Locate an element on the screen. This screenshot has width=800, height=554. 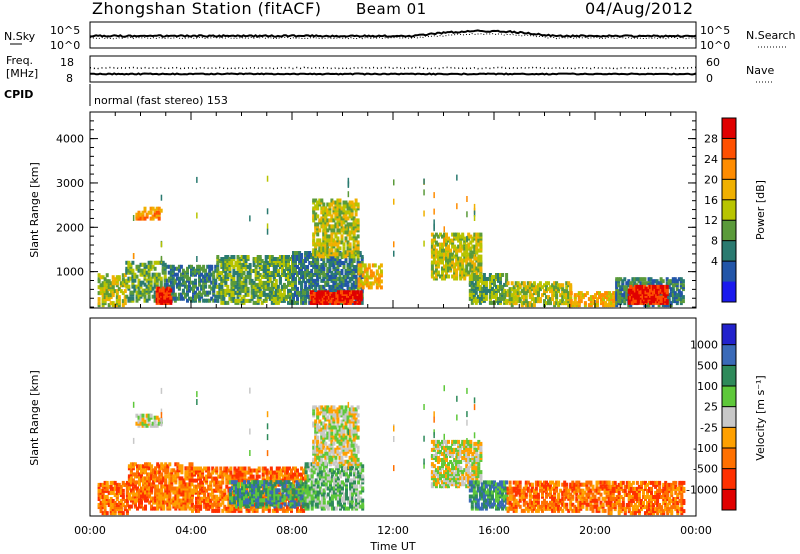
cpid-label: CPID is located at coordinates (18, 94).